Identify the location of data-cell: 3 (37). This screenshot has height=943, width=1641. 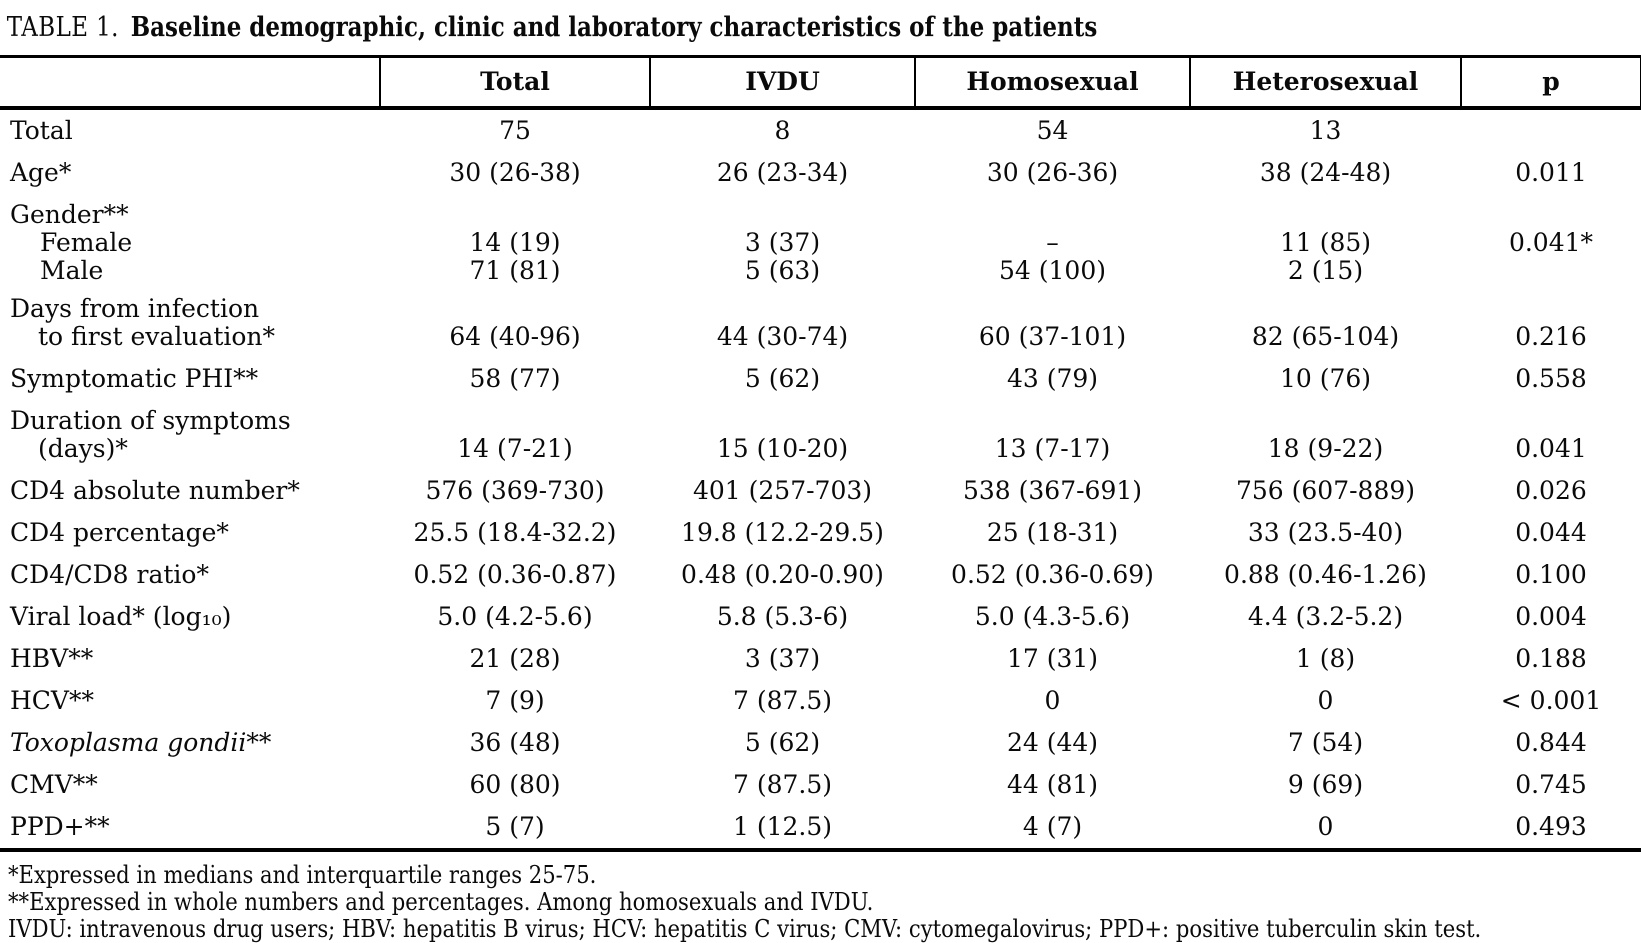
(782, 658).